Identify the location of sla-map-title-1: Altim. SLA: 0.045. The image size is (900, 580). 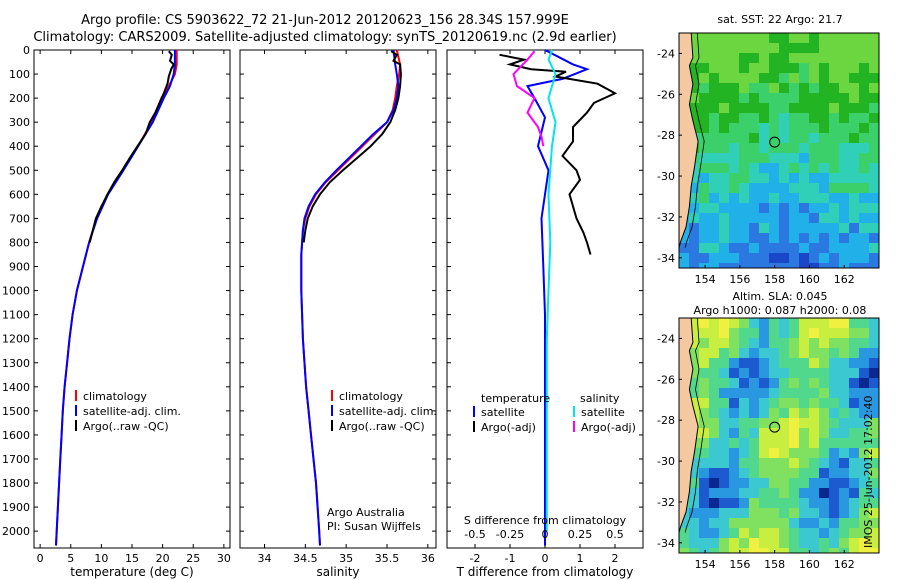
(780, 296).